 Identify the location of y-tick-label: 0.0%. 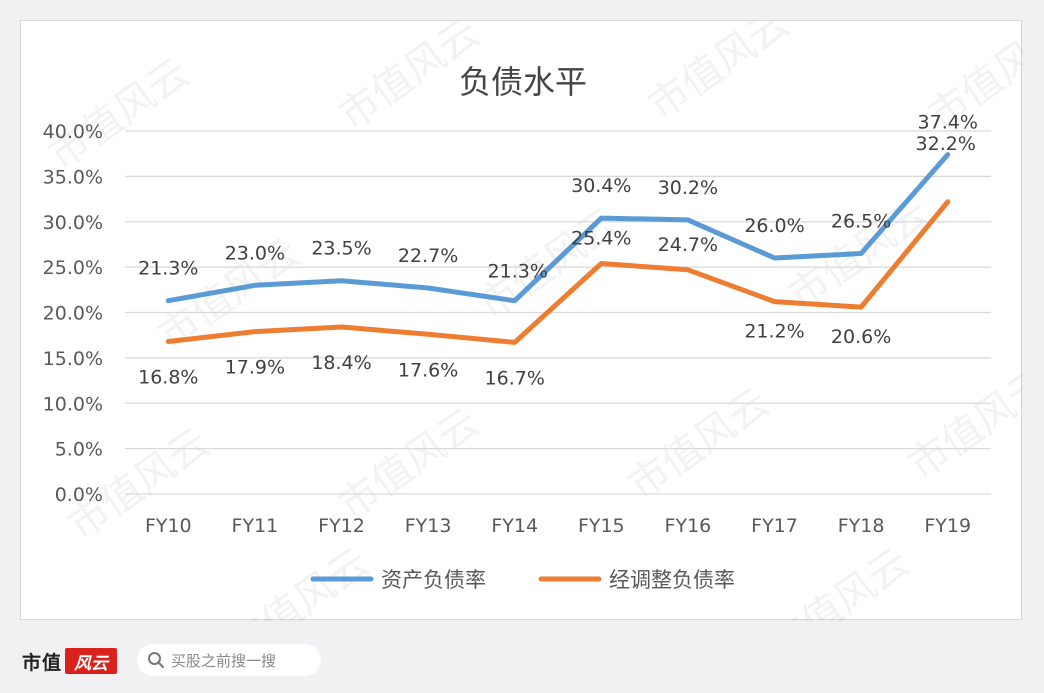
(79, 495).